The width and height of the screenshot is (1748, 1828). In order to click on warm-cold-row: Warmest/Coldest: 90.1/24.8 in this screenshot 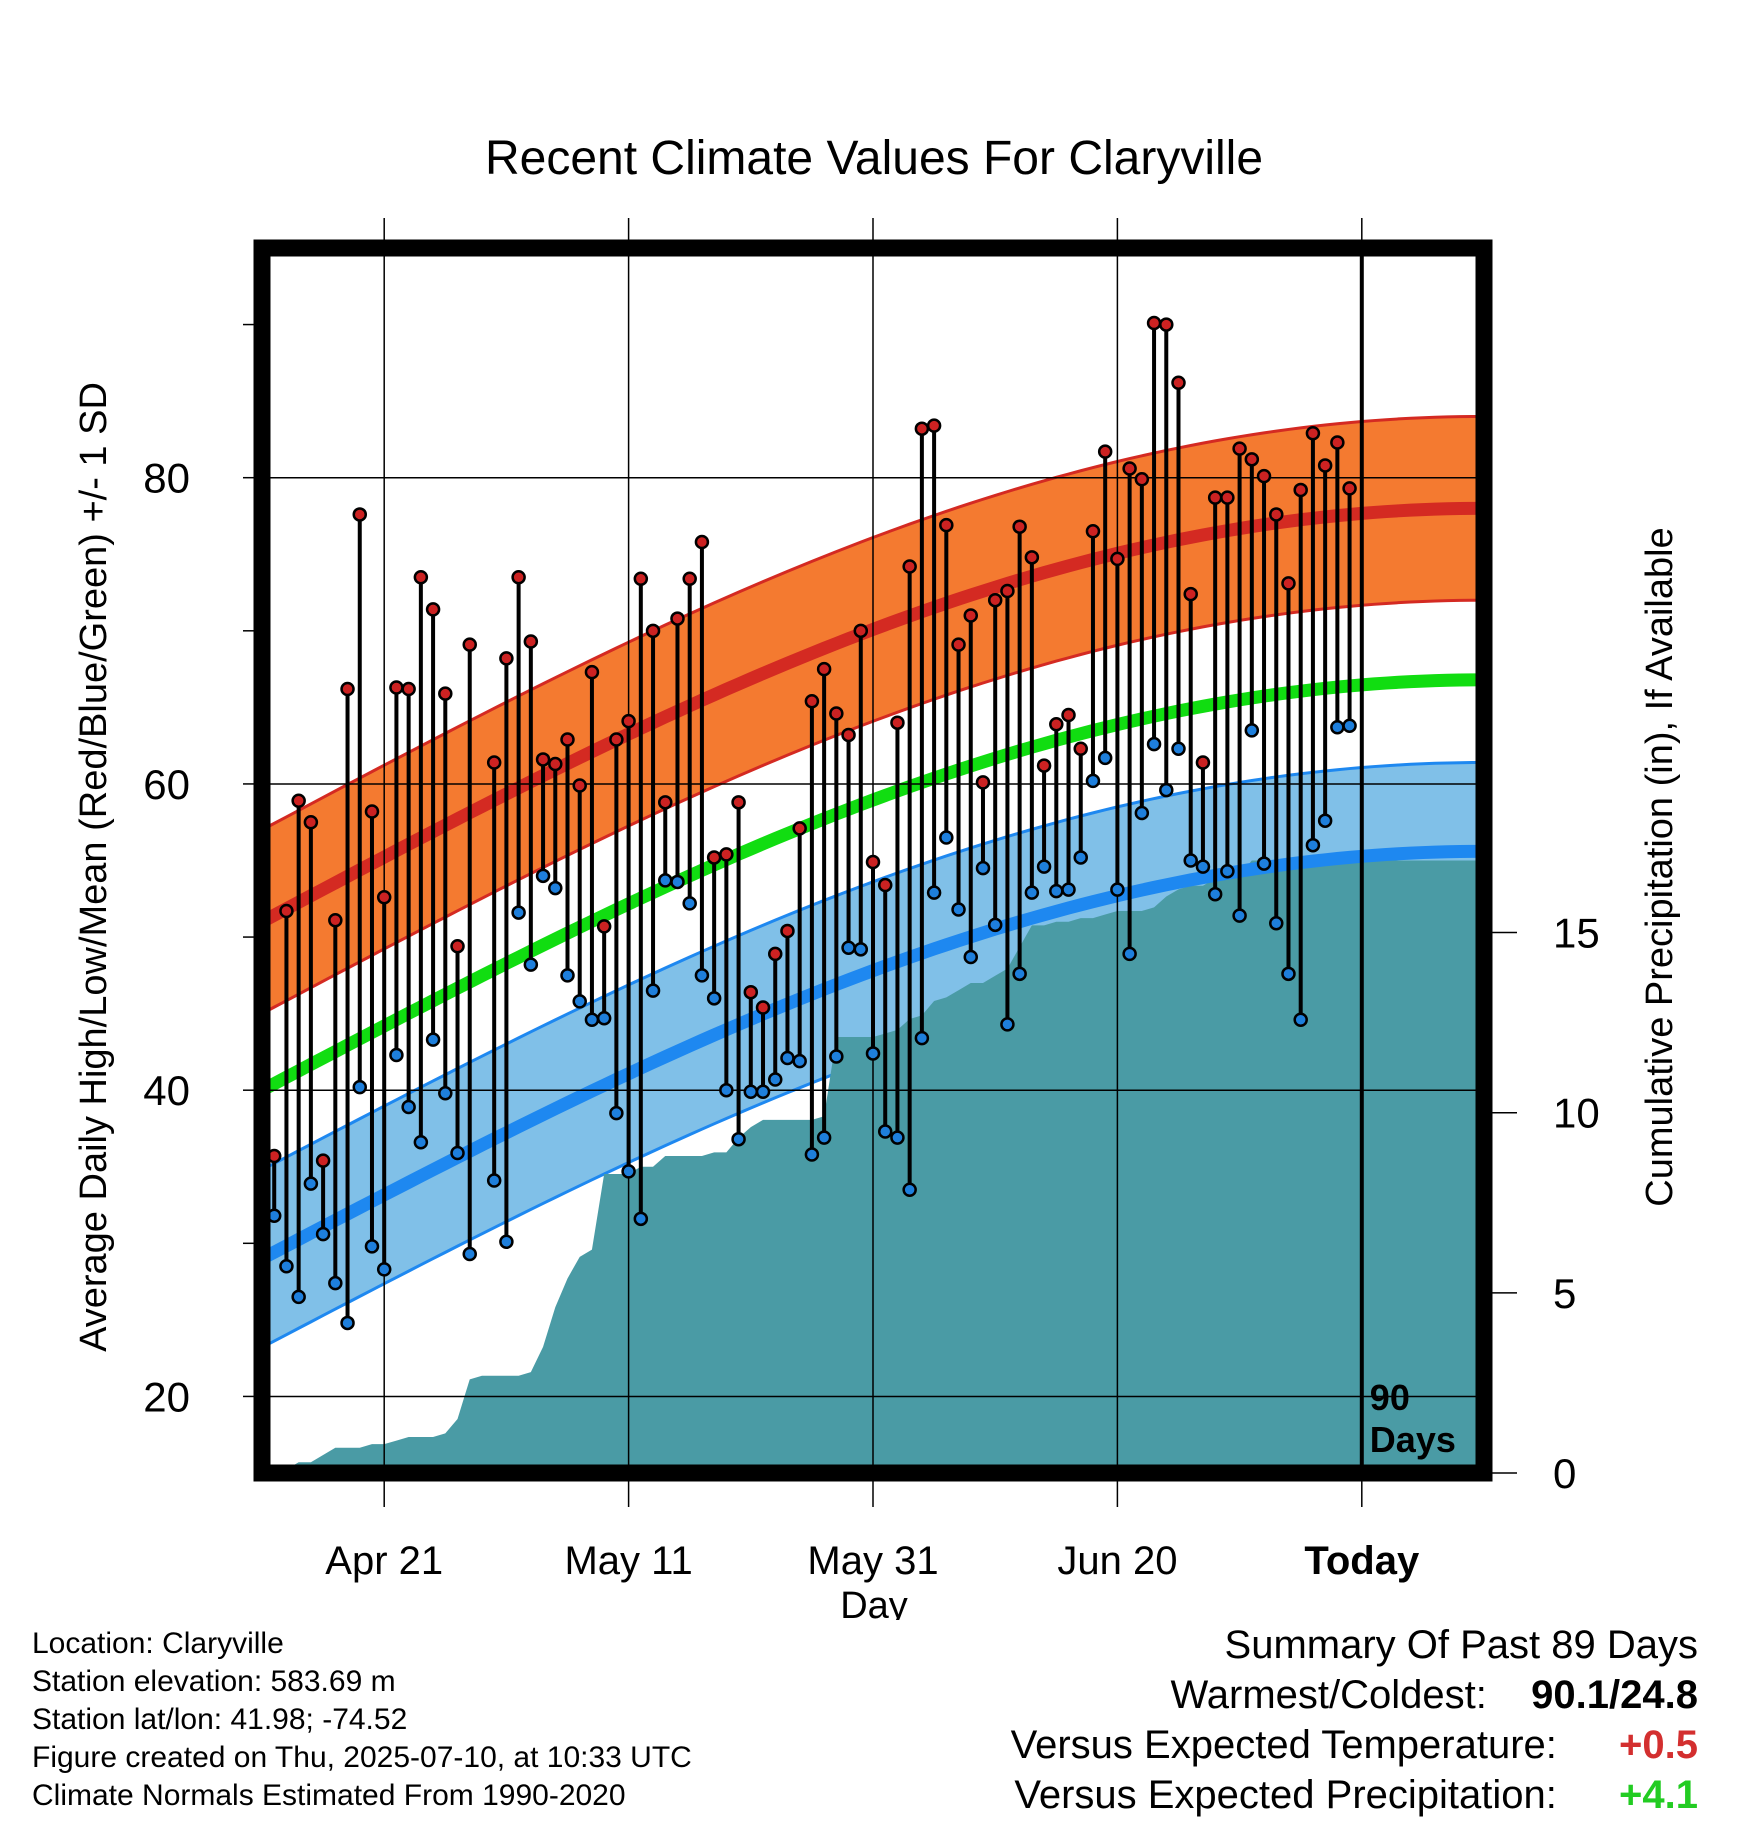, I will do `click(1355, 1695)`.